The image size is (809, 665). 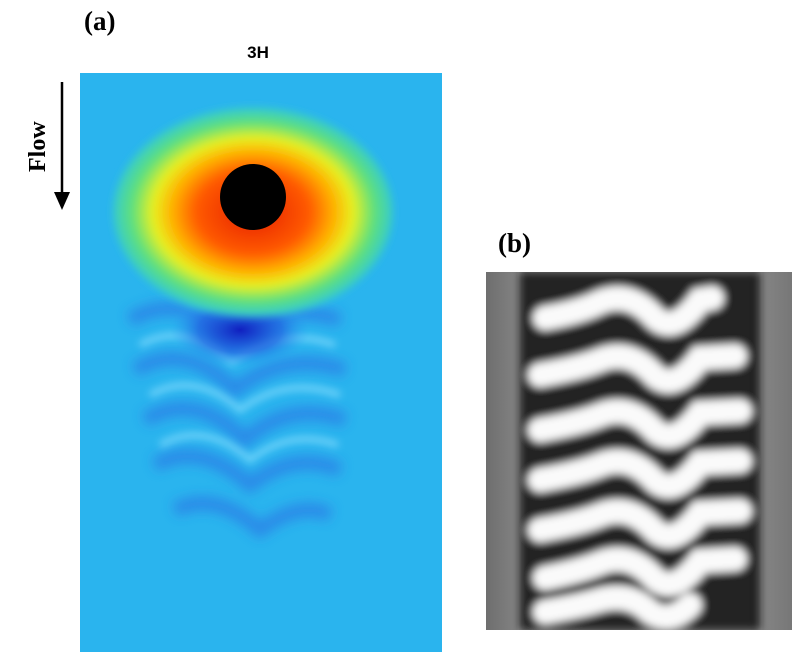 I want to click on panel-label: (a), so click(x=99, y=21).